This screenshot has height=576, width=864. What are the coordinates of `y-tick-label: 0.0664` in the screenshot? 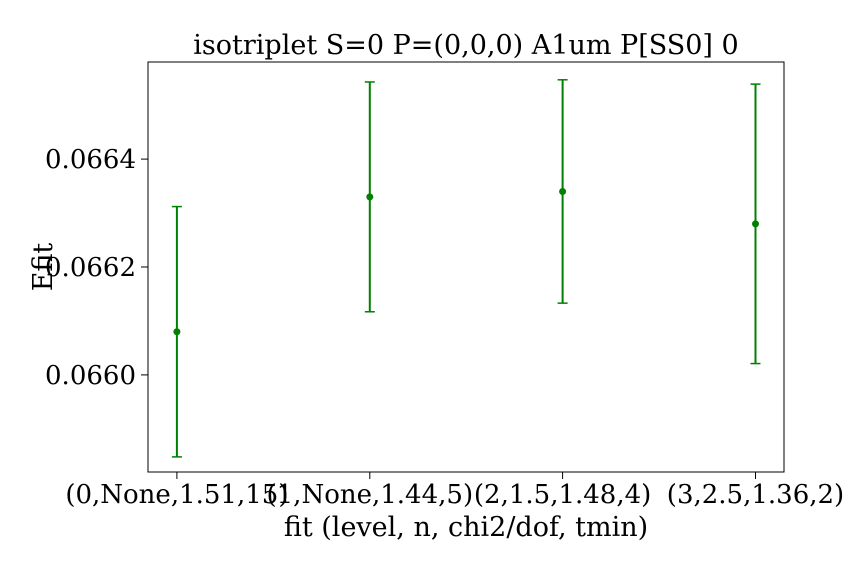 It's located at (90, 160).